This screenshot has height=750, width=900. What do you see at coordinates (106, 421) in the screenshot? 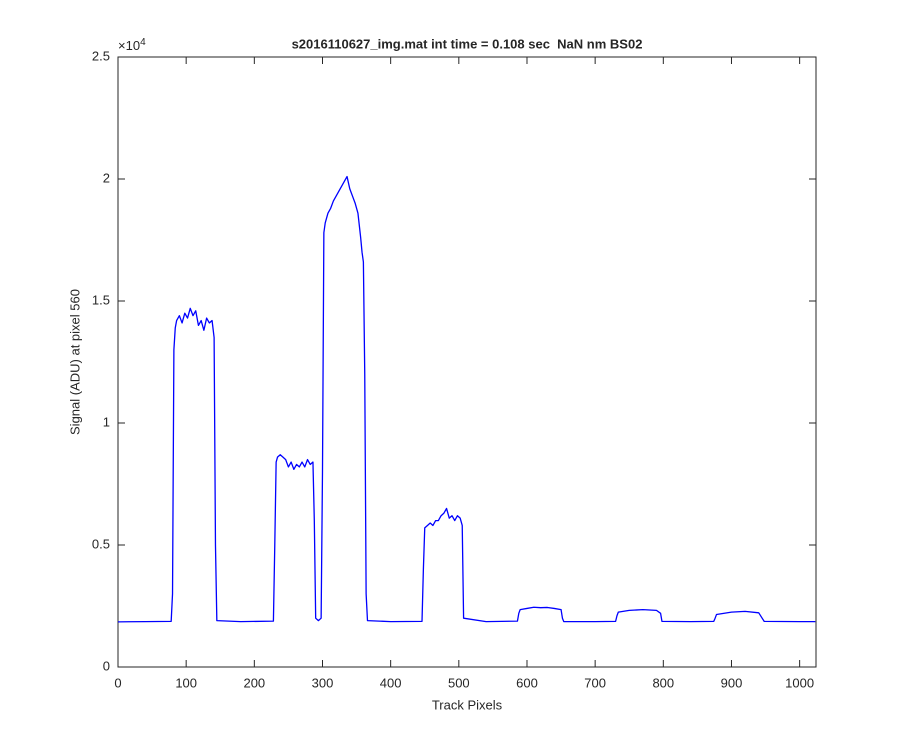
I see `y-tick-label: 1` at bounding box center [106, 421].